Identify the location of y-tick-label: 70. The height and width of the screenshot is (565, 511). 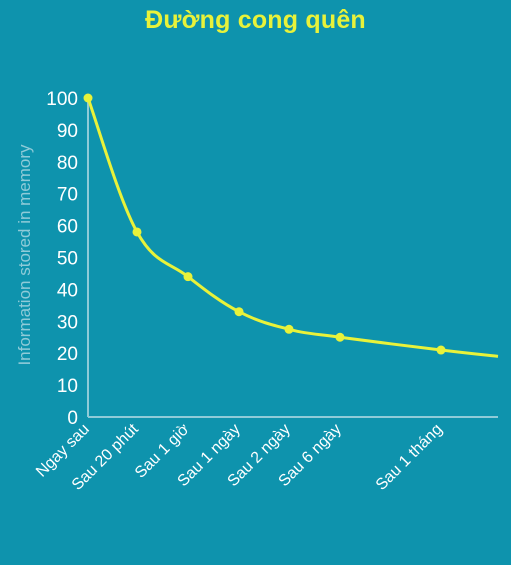
(67, 195).